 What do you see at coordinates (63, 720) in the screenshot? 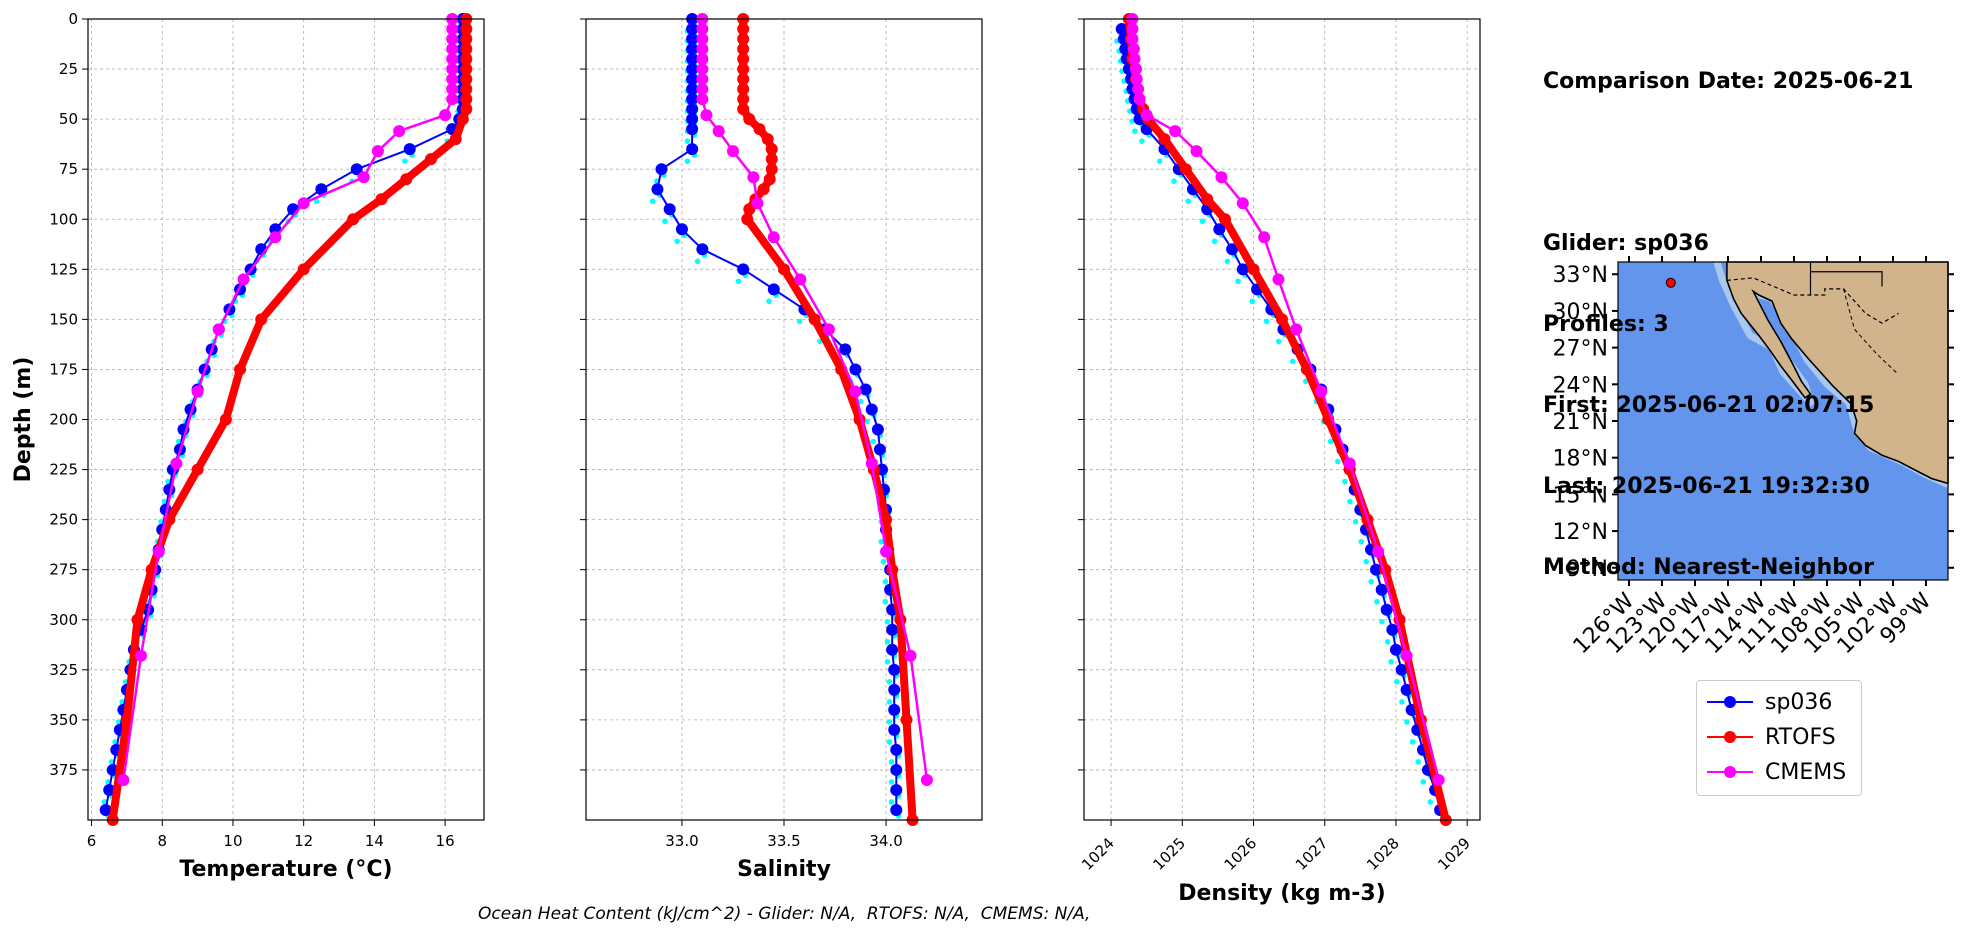
I see `y-tick-label: 350` at bounding box center [63, 720].